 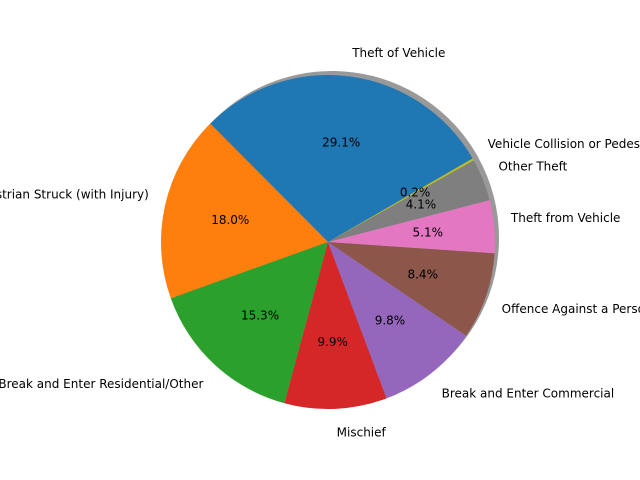 What do you see at coordinates (411, 227) in the screenshot?
I see `pie-slice-theft-from-vehicle` at bounding box center [411, 227].